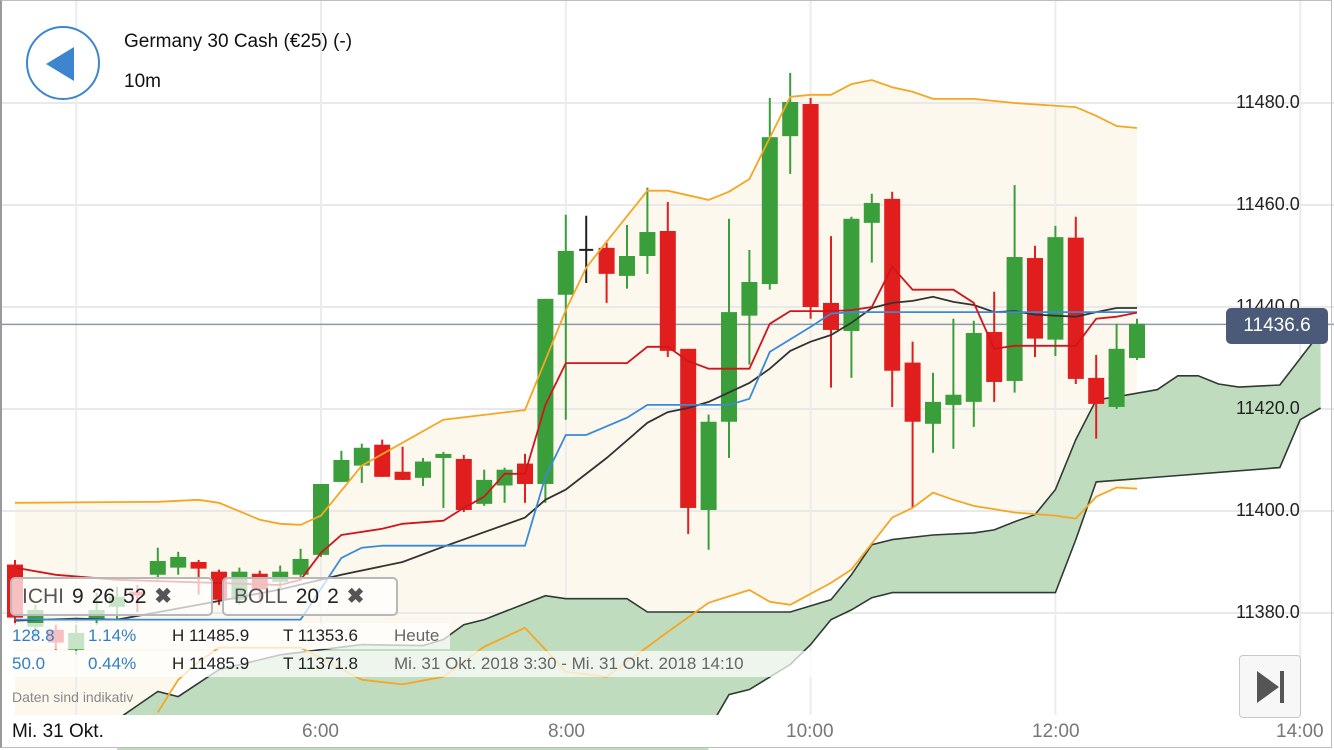  I want to click on ichimoku-indicator-chip: ICHI 9 26 52 ✖, so click(111, 596).